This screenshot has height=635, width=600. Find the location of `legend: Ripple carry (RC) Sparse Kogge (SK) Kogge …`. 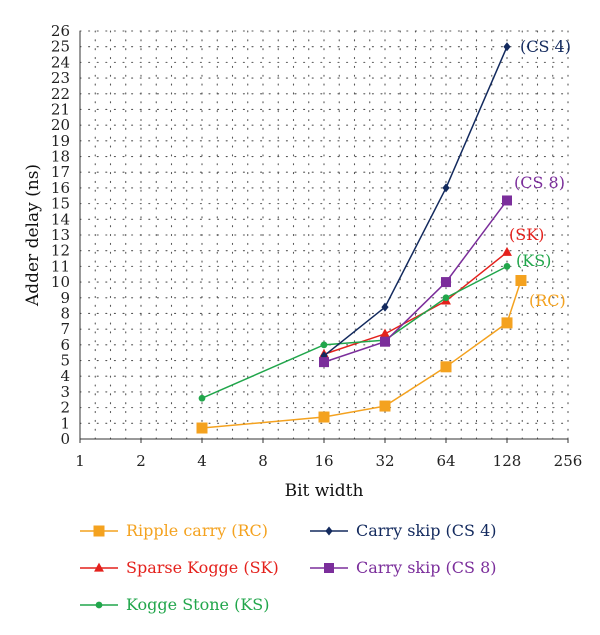

legend: Ripple carry (RC) Sparse Kogge (SK) Kogge … is located at coordinates (288, 567).